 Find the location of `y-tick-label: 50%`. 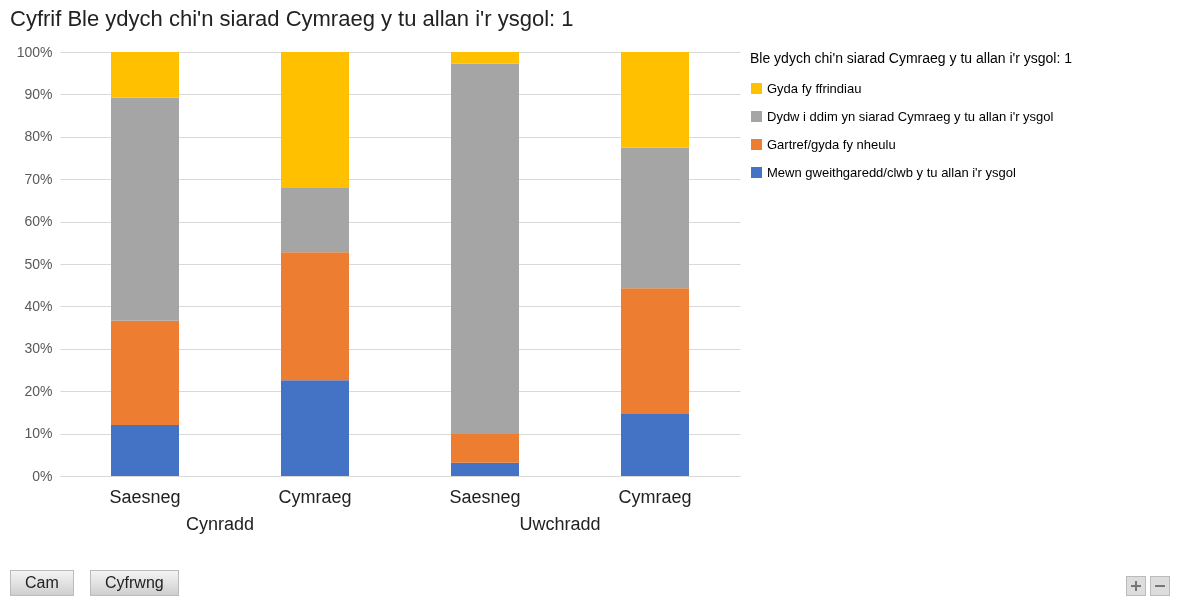

y-tick-label: 50% is located at coordinates (38, 263).